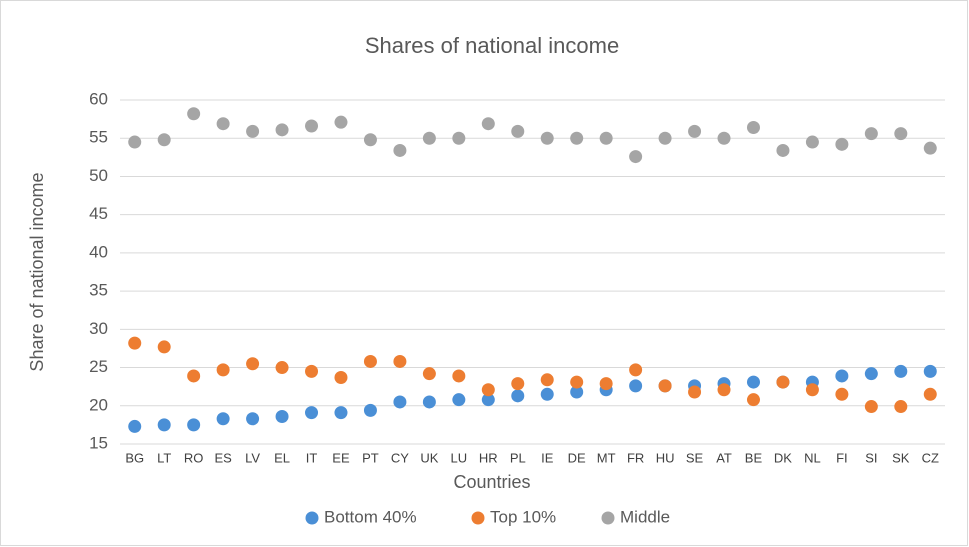 The image size is (969, 547). What do you see at coordinates (606, 457) in the screenshot?
I see `x-tick-label: MT` at bounding box center [606, 457].